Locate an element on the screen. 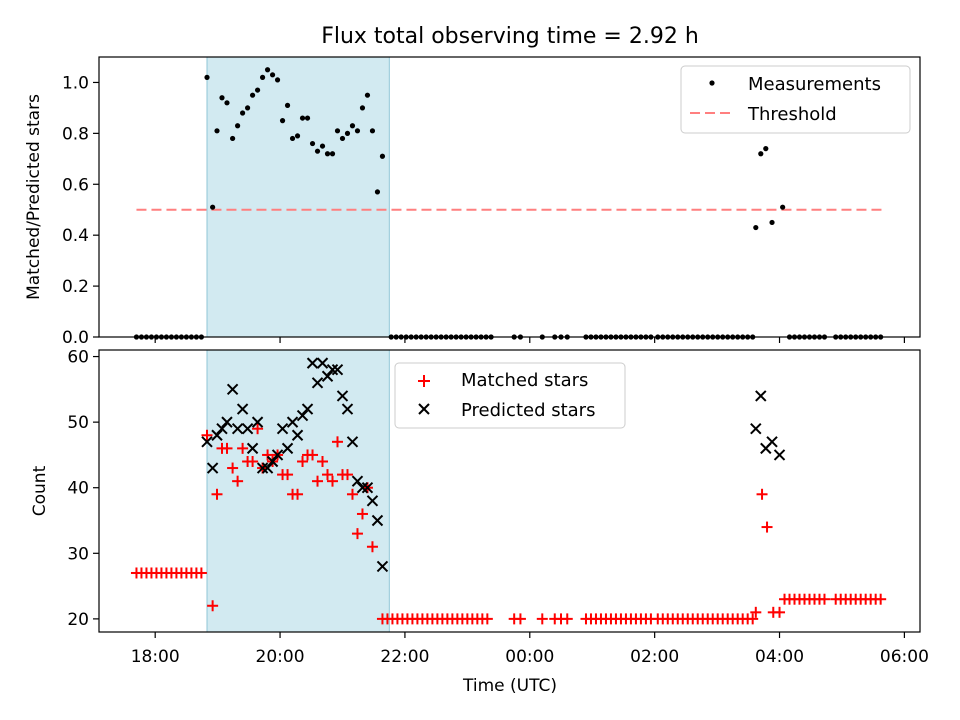 The image size is (960, 720). figure-title: Flux total observing time = 2.92 h is located at coordinates (510, 36).